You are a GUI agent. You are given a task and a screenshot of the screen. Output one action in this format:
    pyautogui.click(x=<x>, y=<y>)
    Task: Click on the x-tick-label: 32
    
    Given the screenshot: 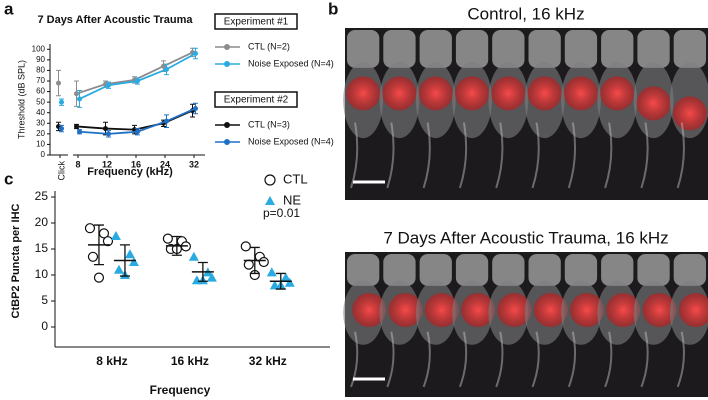 What is the action you would take?
    pyautogui.click(x=194, y=164)
    